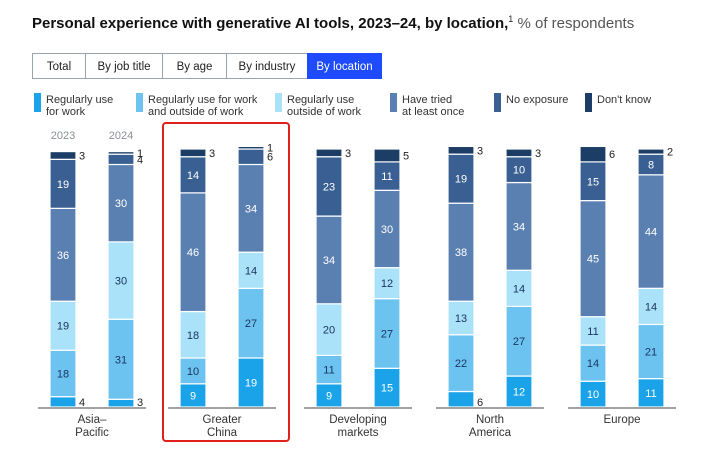  Describe the element at coordinates (461, 319) in the screenshot. I see `data-label: 13` at that location.